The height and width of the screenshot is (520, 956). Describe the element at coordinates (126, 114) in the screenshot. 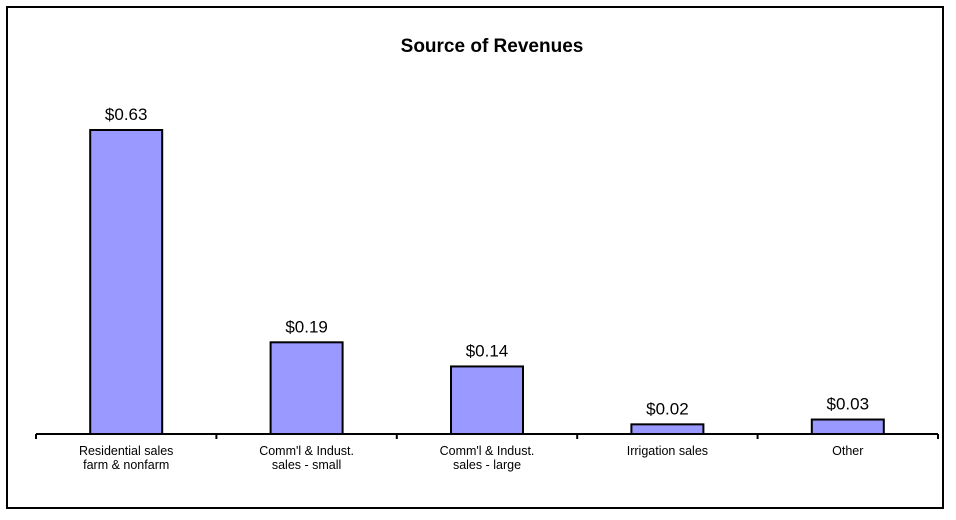

I see `data-label: $0.63` at that location.